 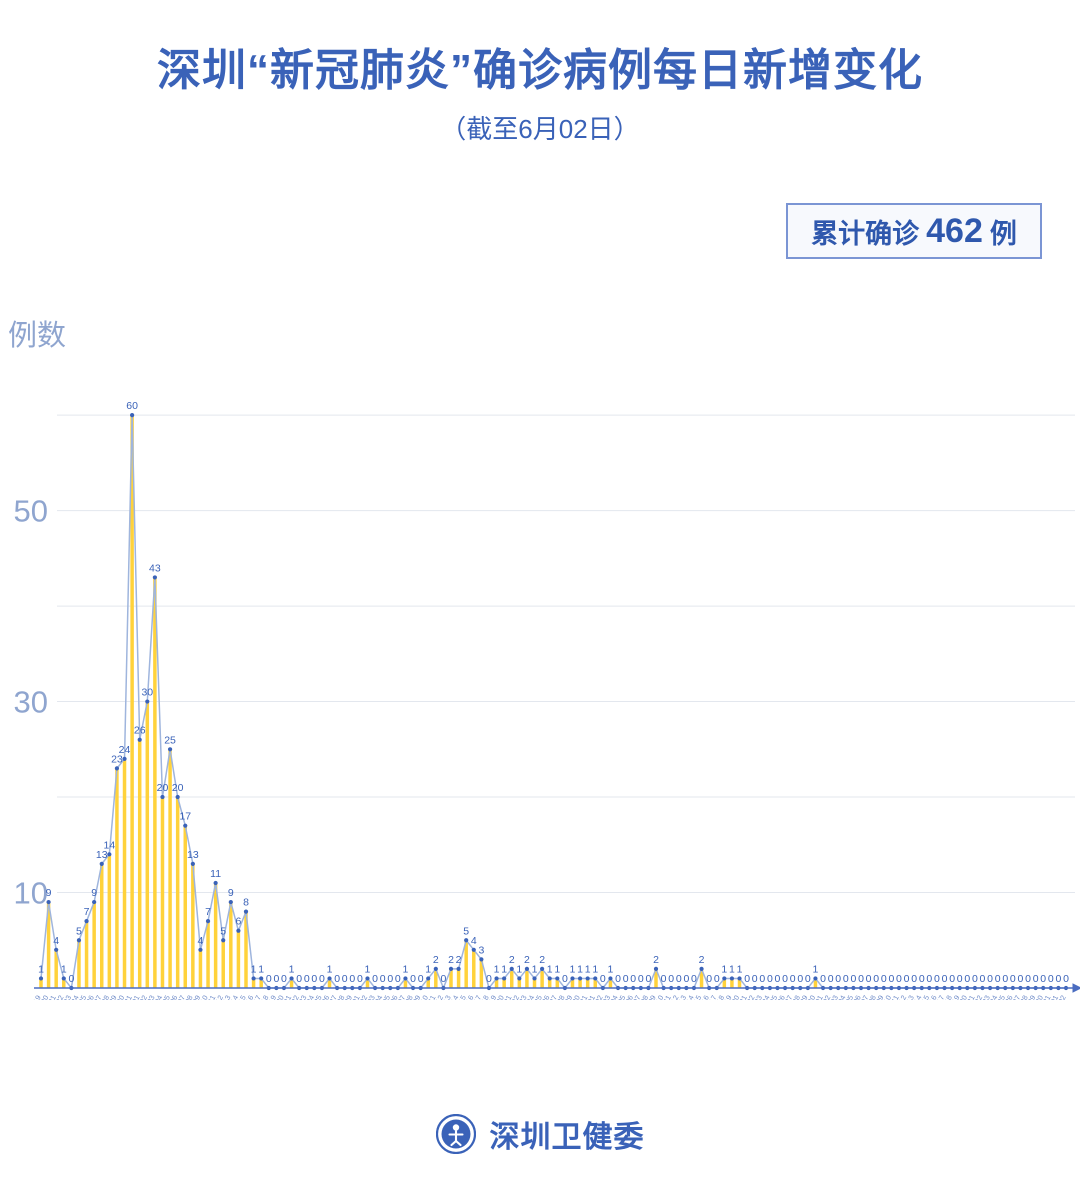 I want to click on y-tick-label: 10, so click(x=31, y=893).